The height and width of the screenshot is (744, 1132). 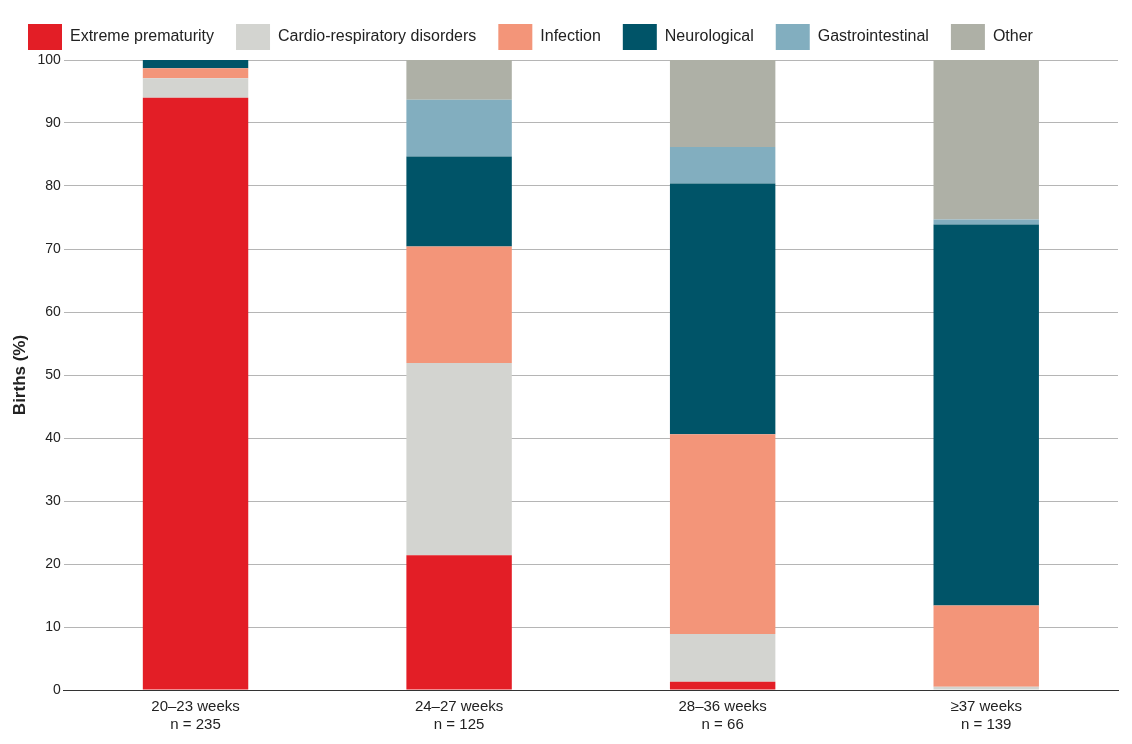 What do you see at coordinates (53, 625) in the screenshot?
I see `y-tick-label: 10` at bounding box center [53, 625].